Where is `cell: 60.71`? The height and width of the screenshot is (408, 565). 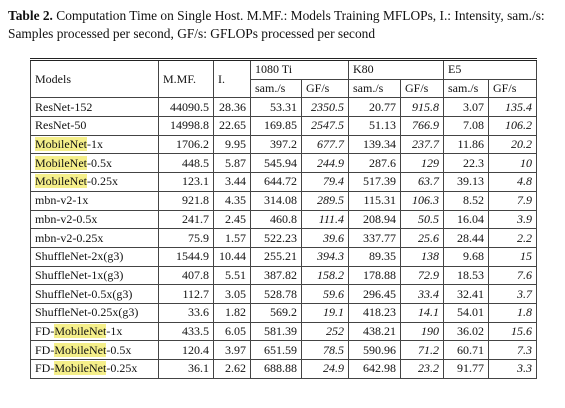
cell: 60.71 is located at coordinates (466, 350).